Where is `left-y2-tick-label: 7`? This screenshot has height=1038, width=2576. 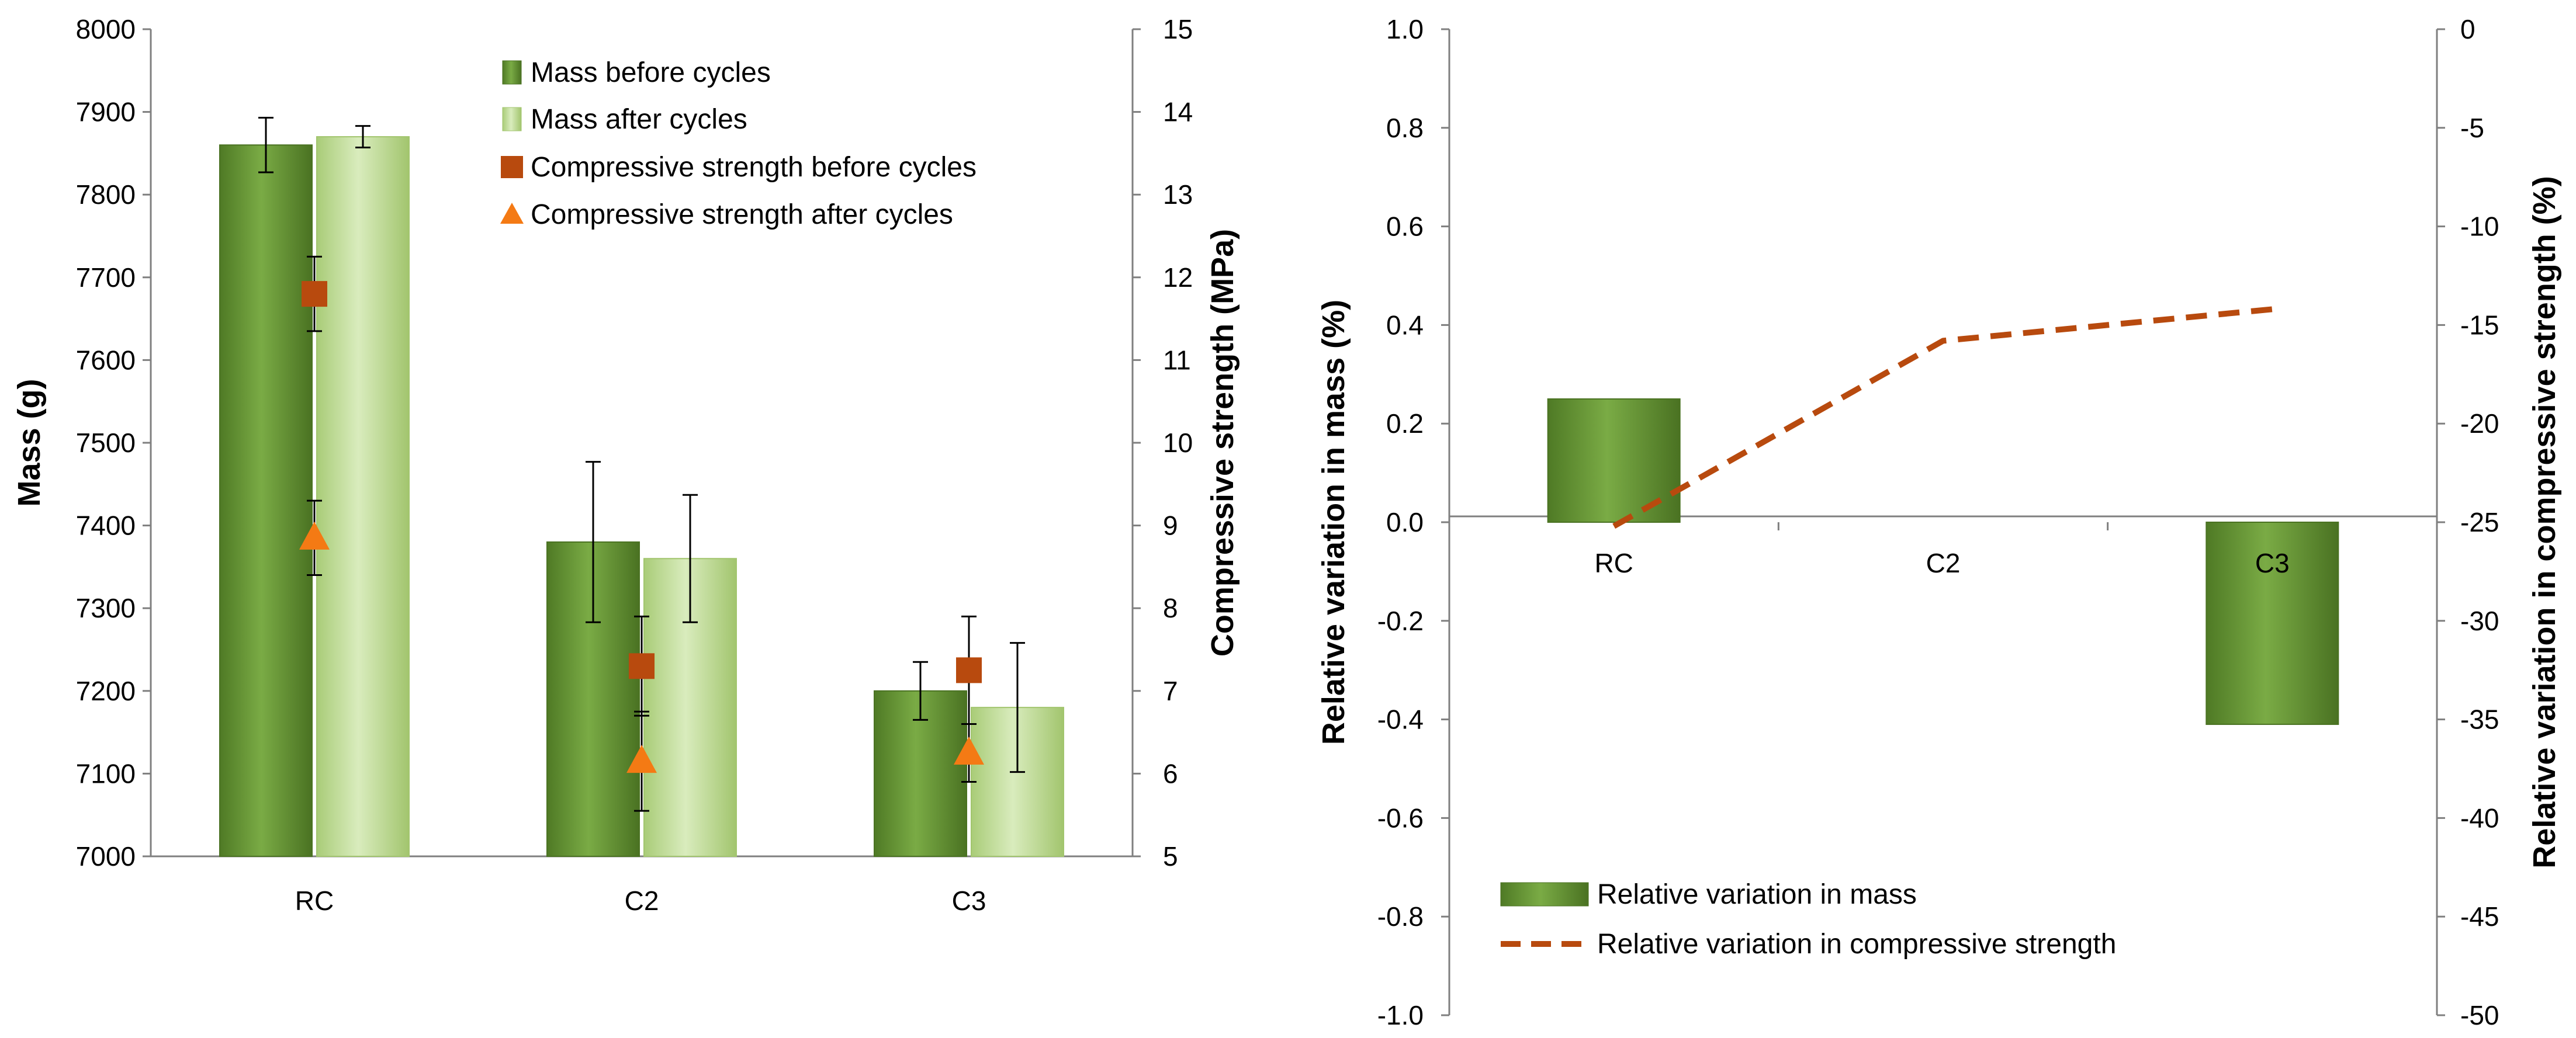 left-y2-tick-label: 7 is located at coordinates (1170, 691).